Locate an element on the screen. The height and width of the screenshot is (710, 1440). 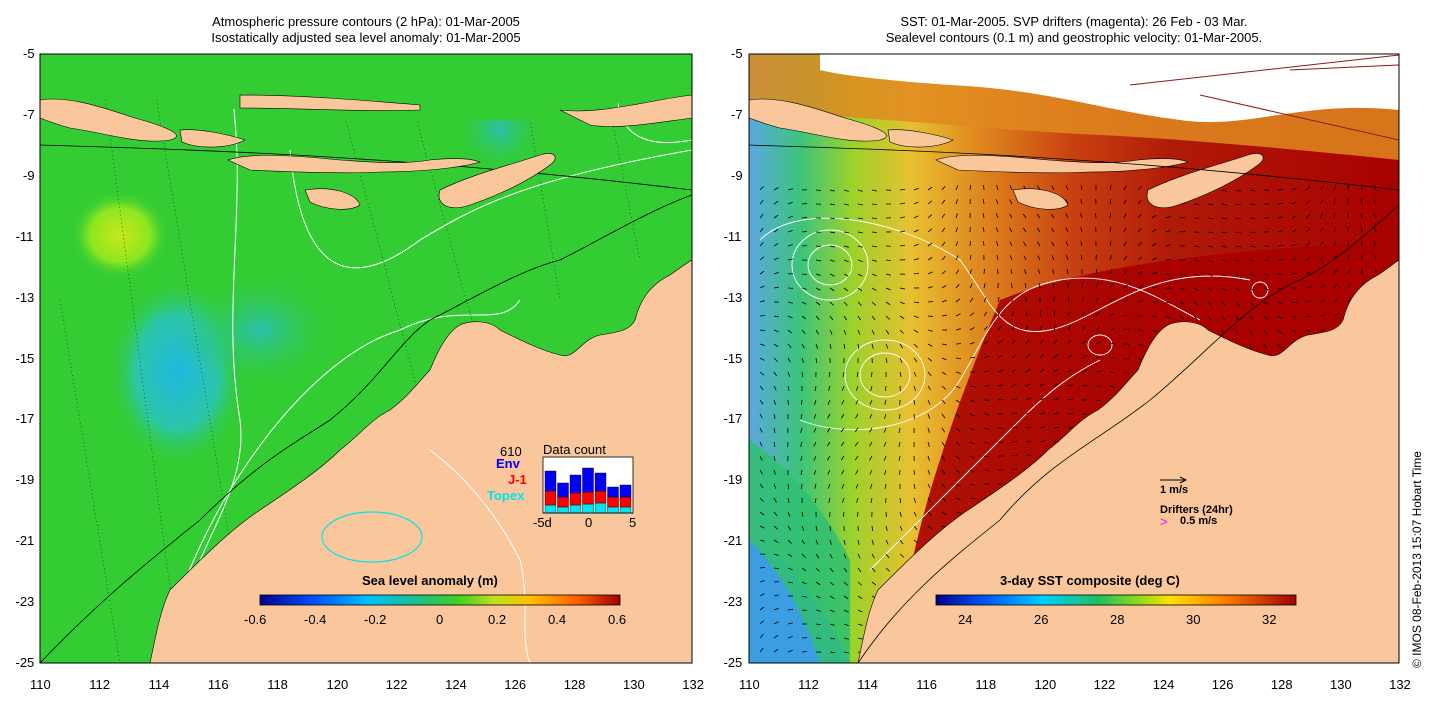
drifter-tracks is located at coordinates (1264, 97).